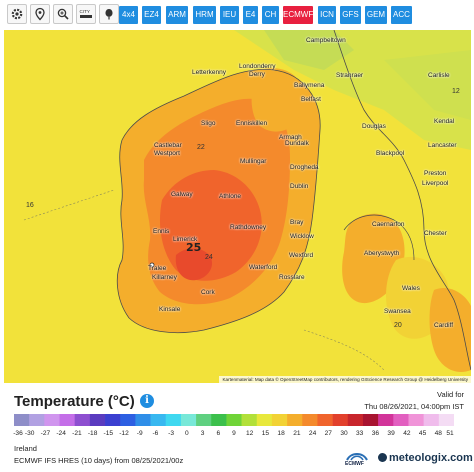 The height and width of the screenshot is (472, 474). What do you see at coordinates (40, 14) in the screenshot?
I see `location-pin-icon` at bounding box center [40, 14].